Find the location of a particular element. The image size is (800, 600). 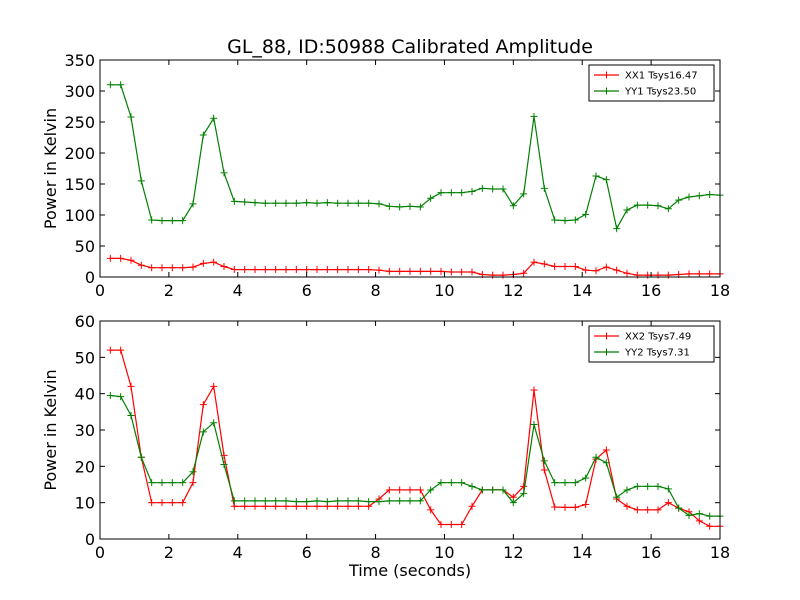

top-x-tick-label: 16 is located at coordinates (651, 290).